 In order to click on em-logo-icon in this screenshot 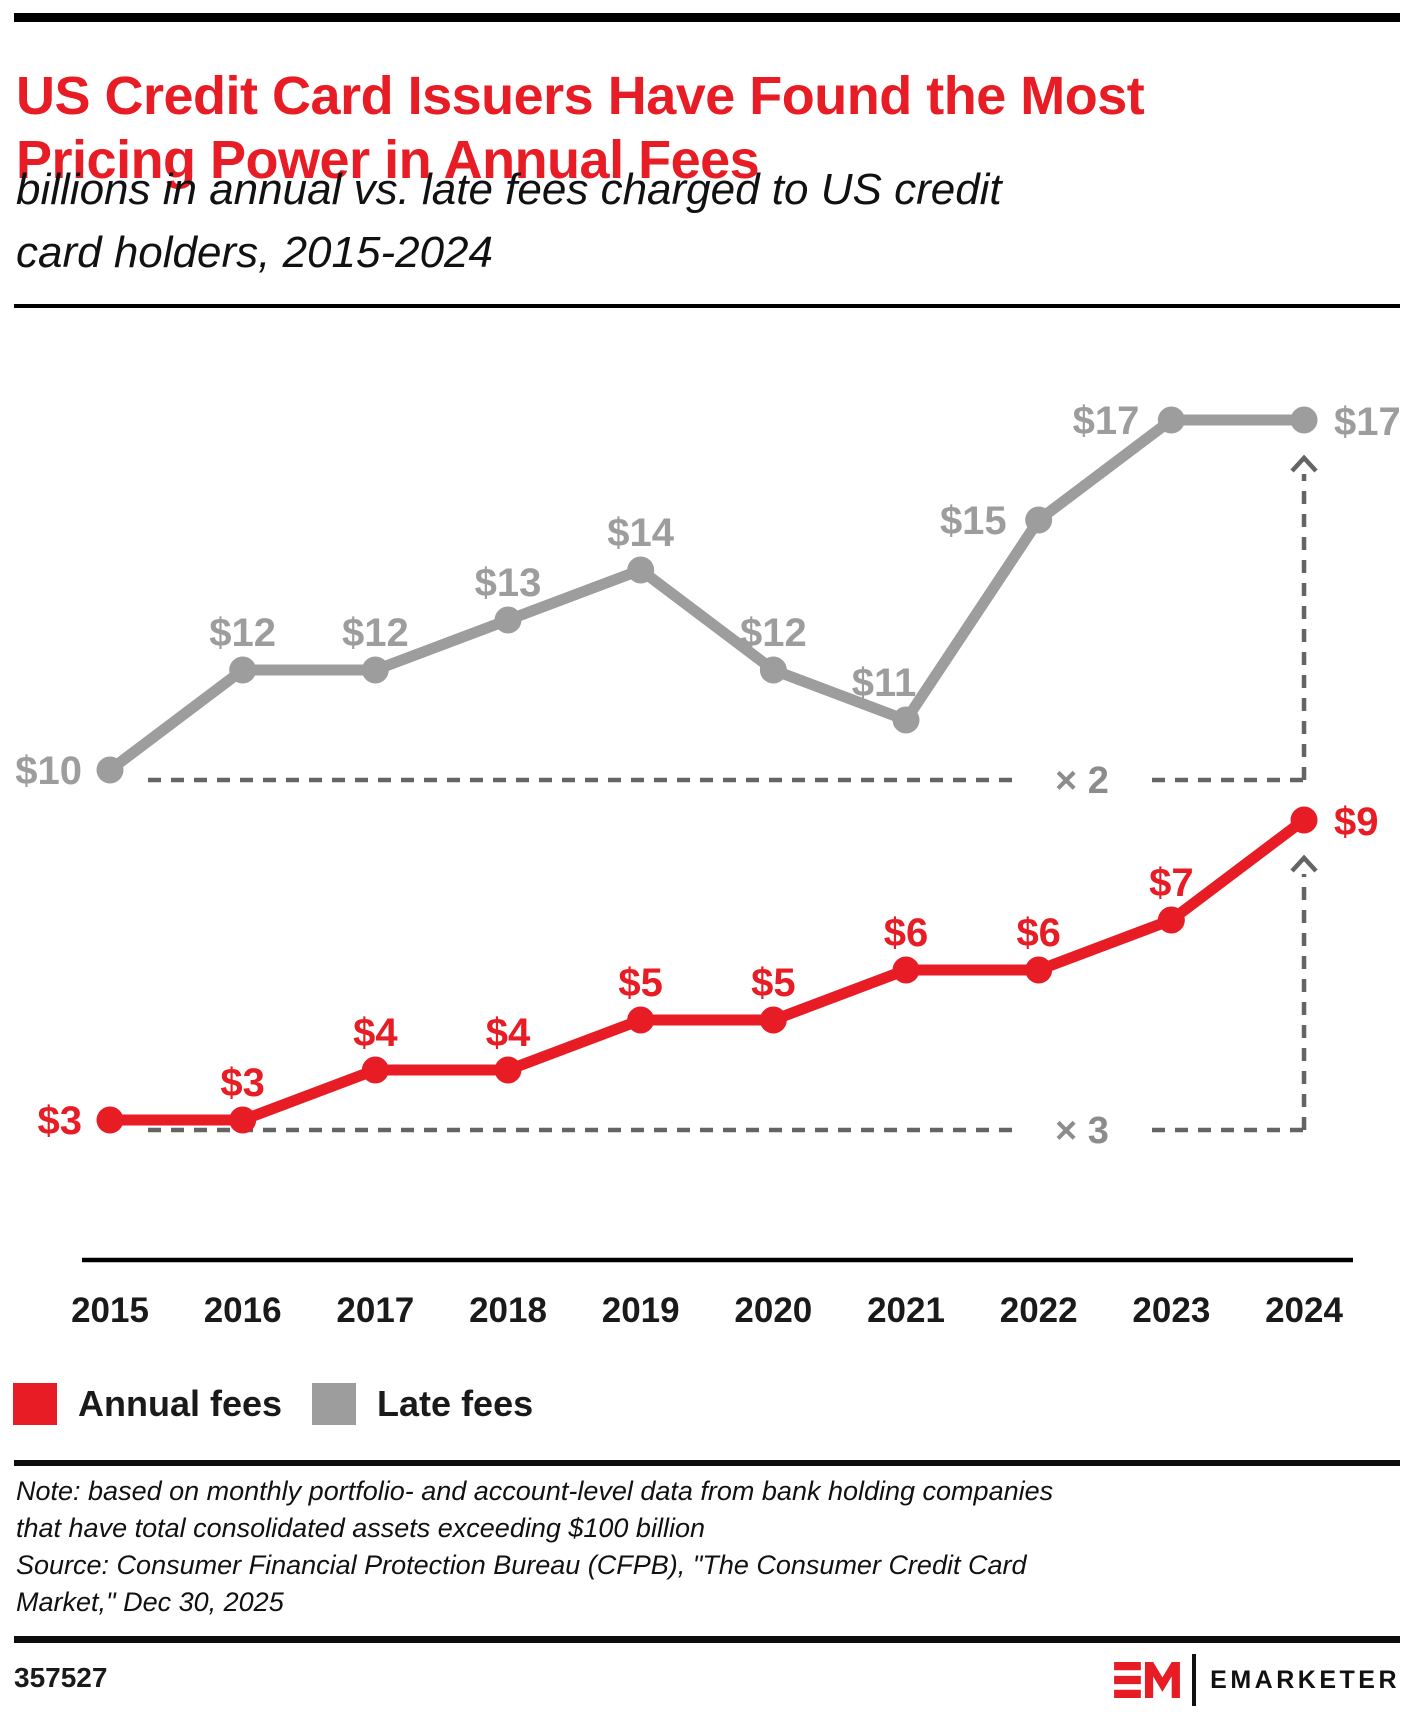, I will do `click(1147, 1680)`.